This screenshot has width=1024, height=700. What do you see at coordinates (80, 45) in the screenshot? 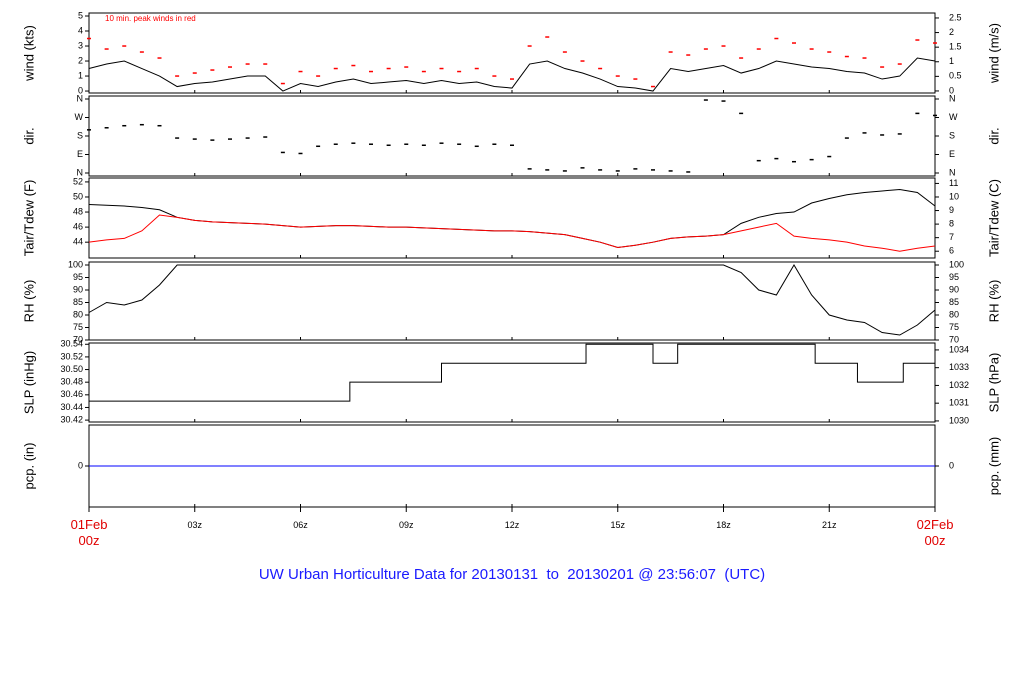
I see `y-tick-label: 3` at bounding box center [80, 45].